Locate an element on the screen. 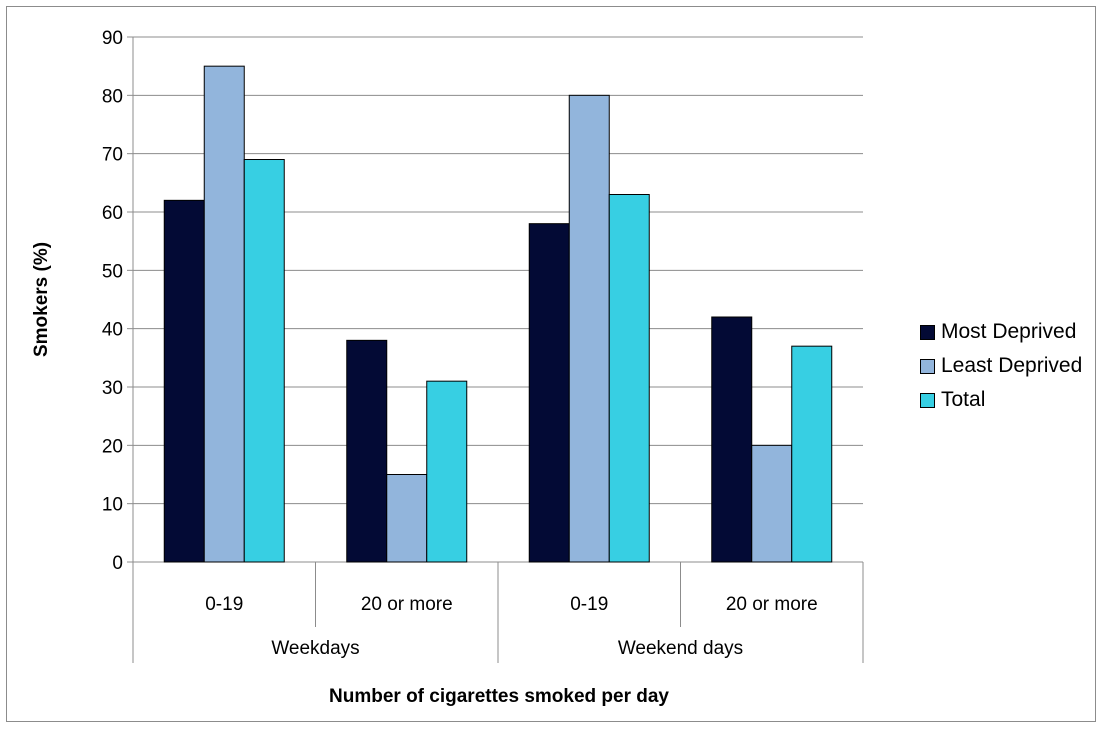 The height and width of the screenshot is (729, 1103). y-tick-label: 40 is located at coordinates (112, 330).